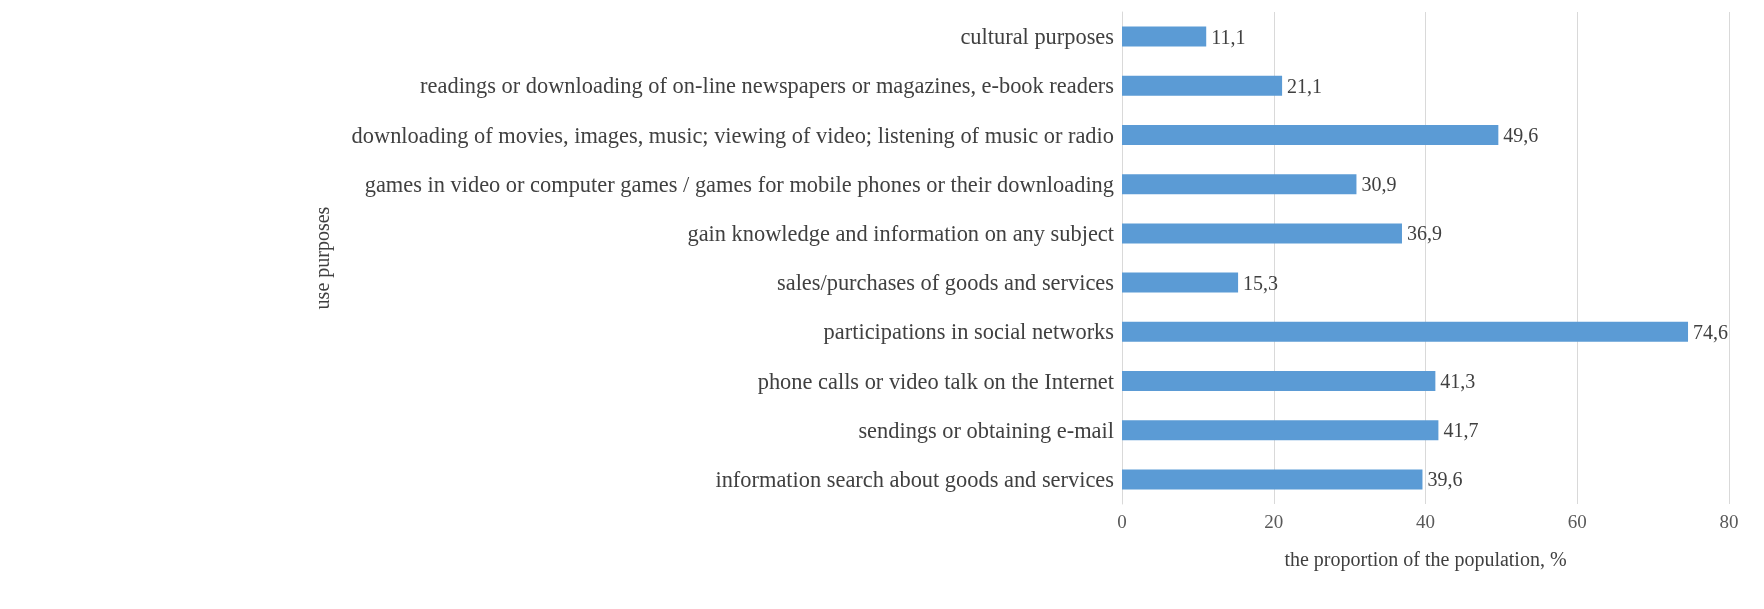 The height and width of the screenshot is (609, 1764). What do you see at coordinates (1424, 233) in the screenshot?
I see `data-label: 36,9` at bounding box center [1424, 233].